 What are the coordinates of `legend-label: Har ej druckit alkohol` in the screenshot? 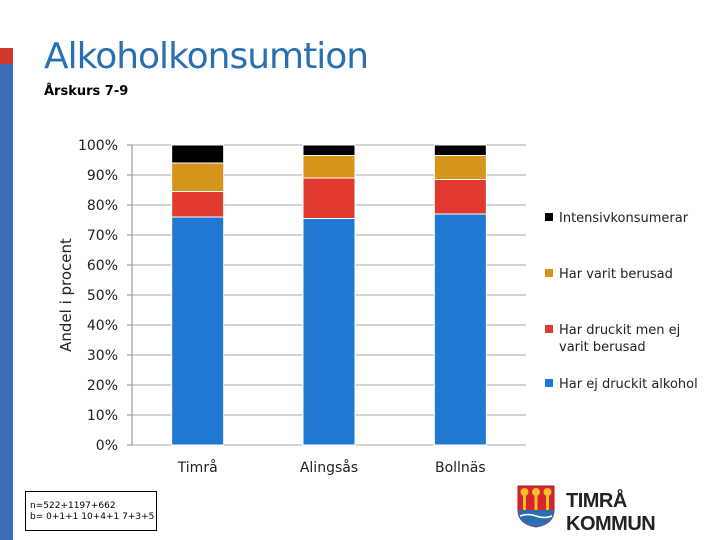 It's located at (628, 384).